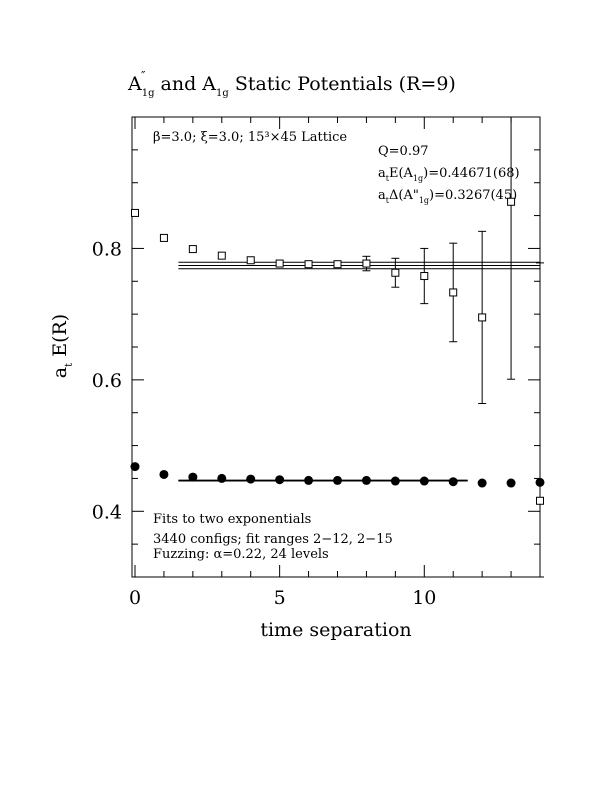  Describe the element at coordinates (424, 598) in the screenshot. I see `x-tick-label-2: 10` at that location.